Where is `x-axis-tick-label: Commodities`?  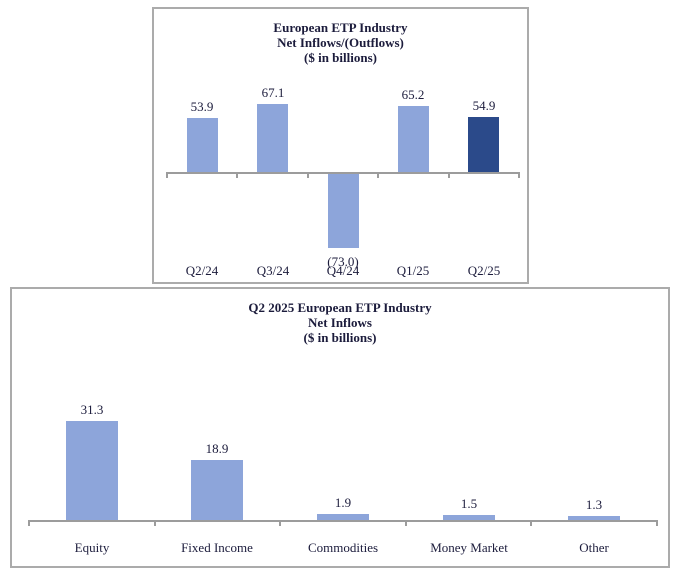
x-axis-tick-label: Commodities is located at coordinates (343, 547).